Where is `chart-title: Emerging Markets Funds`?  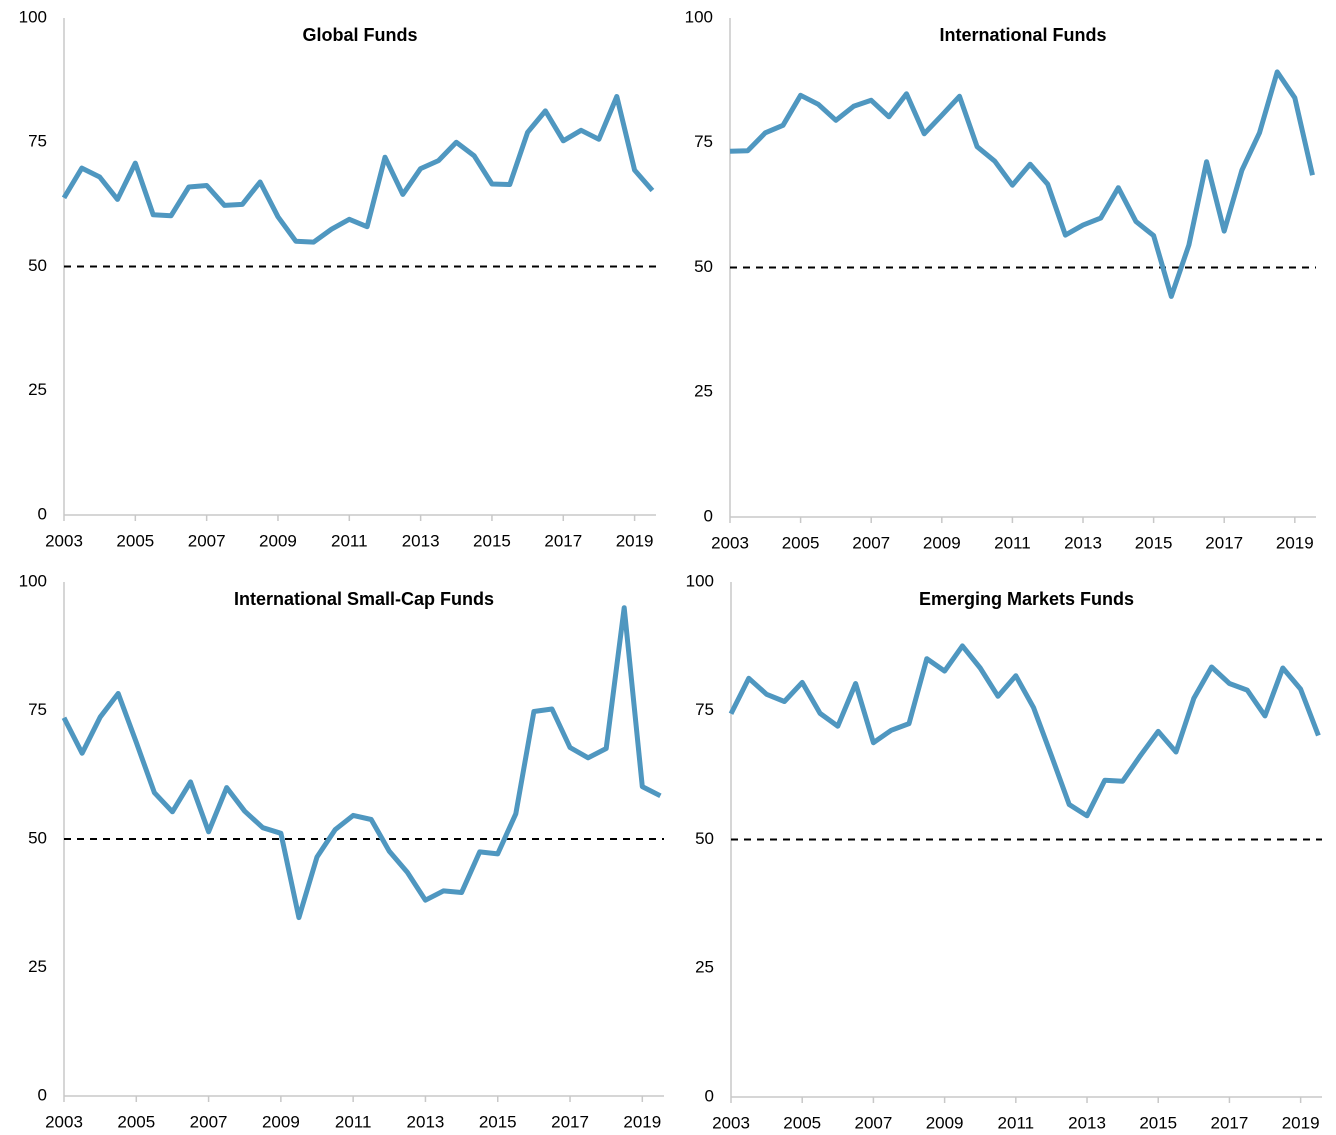
chart-title: Emerging Markets Funds is located at coordinates (1026, 599).